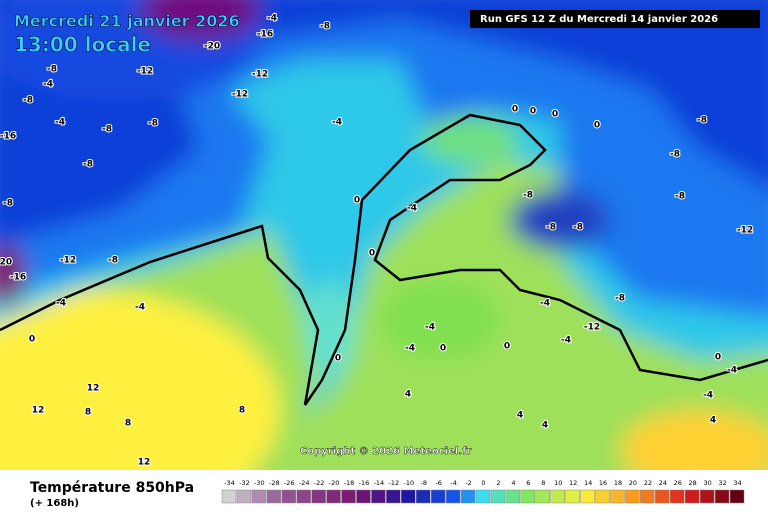 Image resolution: width=768 pixels, height=516 pixels. Describe the element at coordinates (599, 19) in the screenshot. I see `run-info: Run GFS 12 Z du Mercredi 14 janvier 2026` at that location.